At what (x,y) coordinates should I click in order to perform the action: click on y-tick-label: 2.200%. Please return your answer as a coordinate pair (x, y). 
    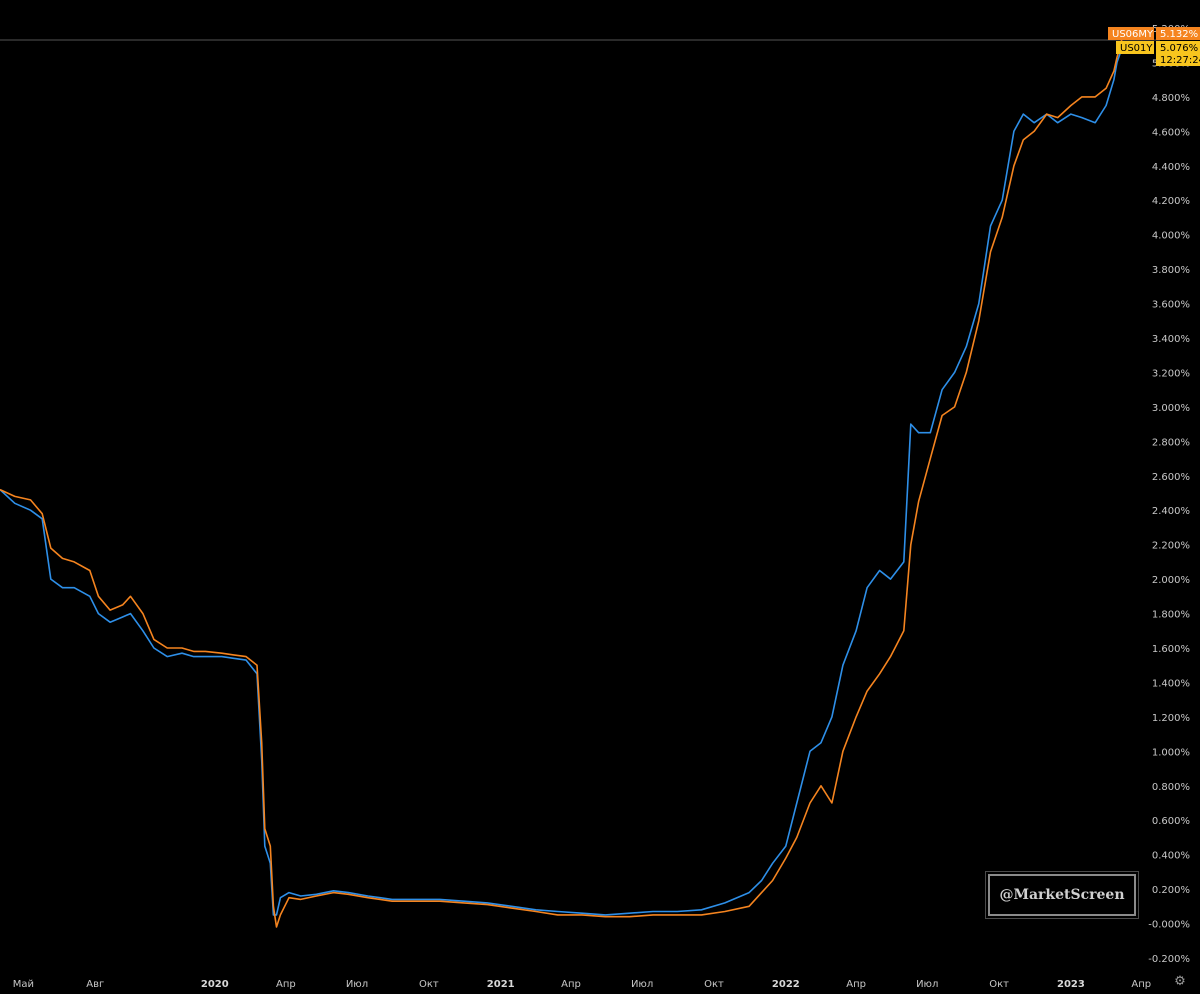
    Looking at the image, I should click on (1171, 546).